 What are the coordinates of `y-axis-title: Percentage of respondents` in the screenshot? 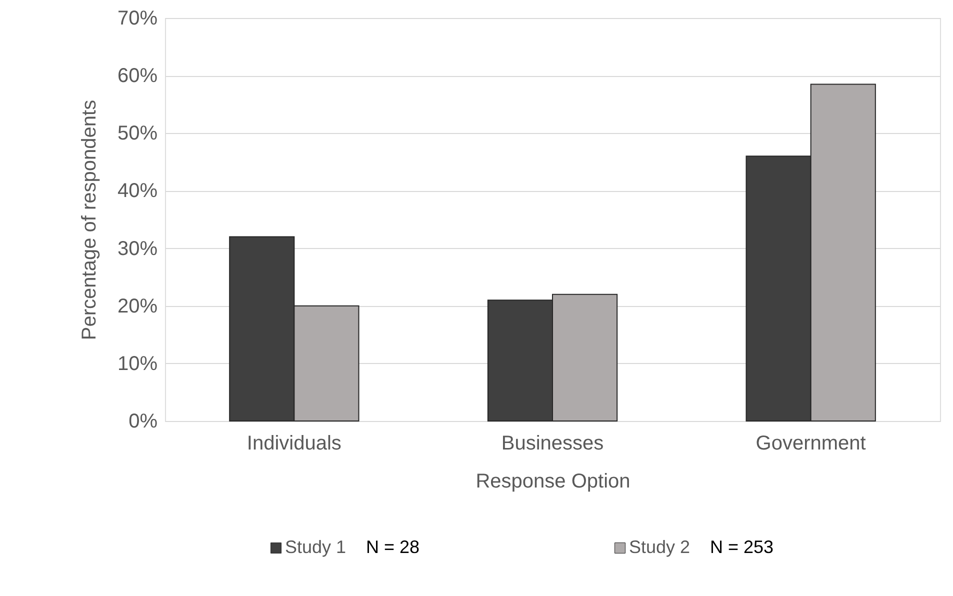 It's located at (89, 220).